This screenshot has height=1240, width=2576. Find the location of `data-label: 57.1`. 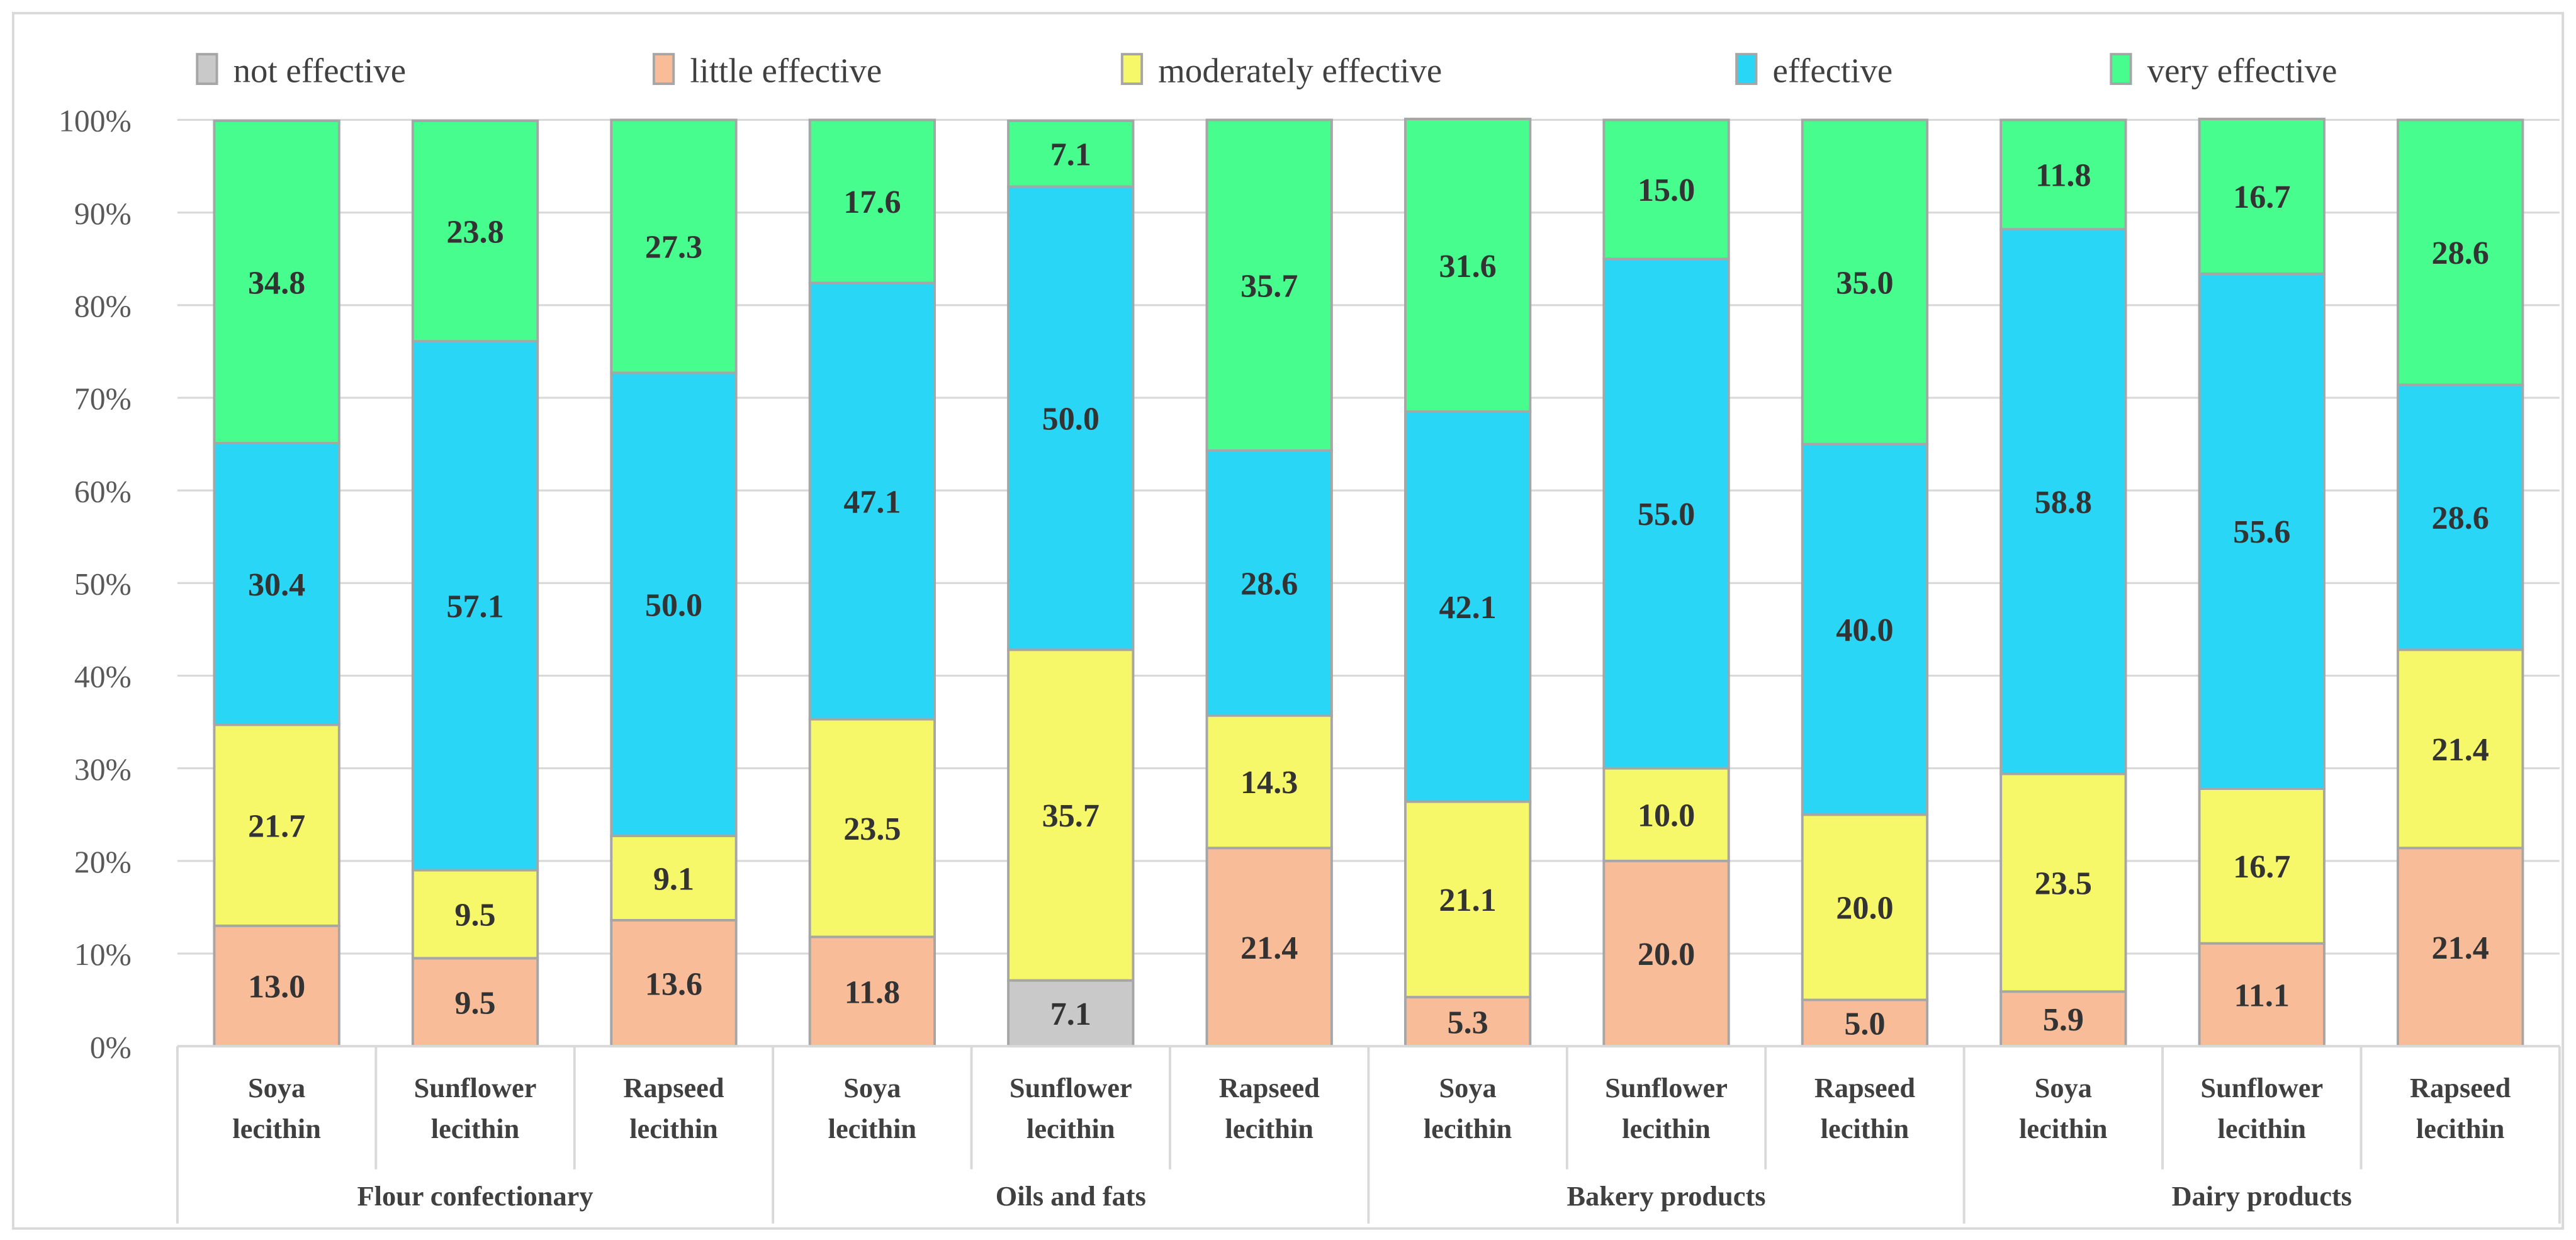

data-label: 57.1 is located at coordinates (474, 607).